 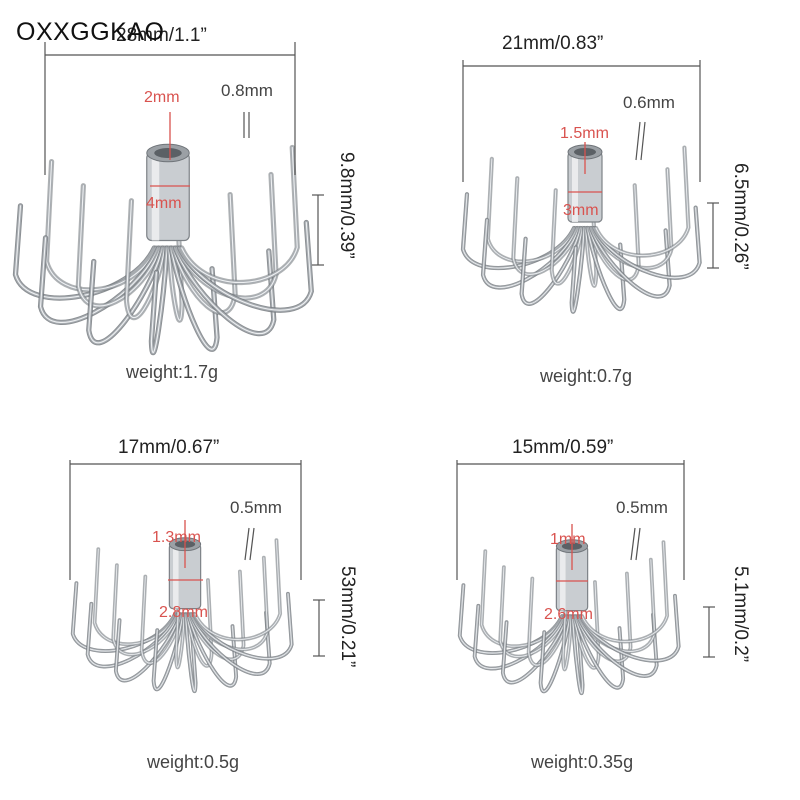 I want to click on height-dimension-label: 6.5mm/0.26”, so click(x=740, y=216).